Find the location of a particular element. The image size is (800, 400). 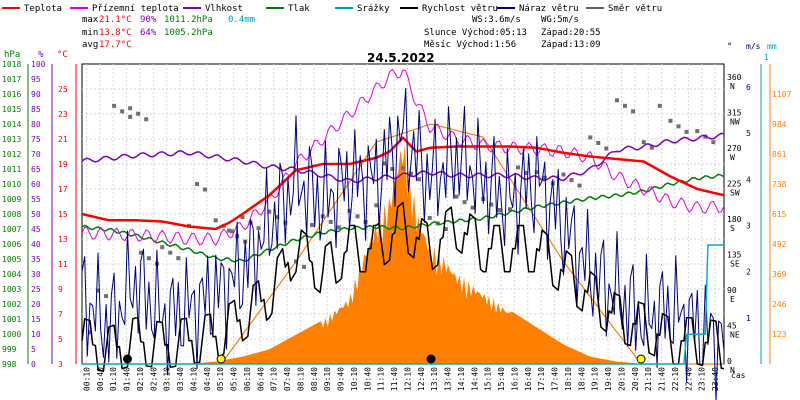

axis-x-tick: 01:10 is located at coordinates (113, 379).